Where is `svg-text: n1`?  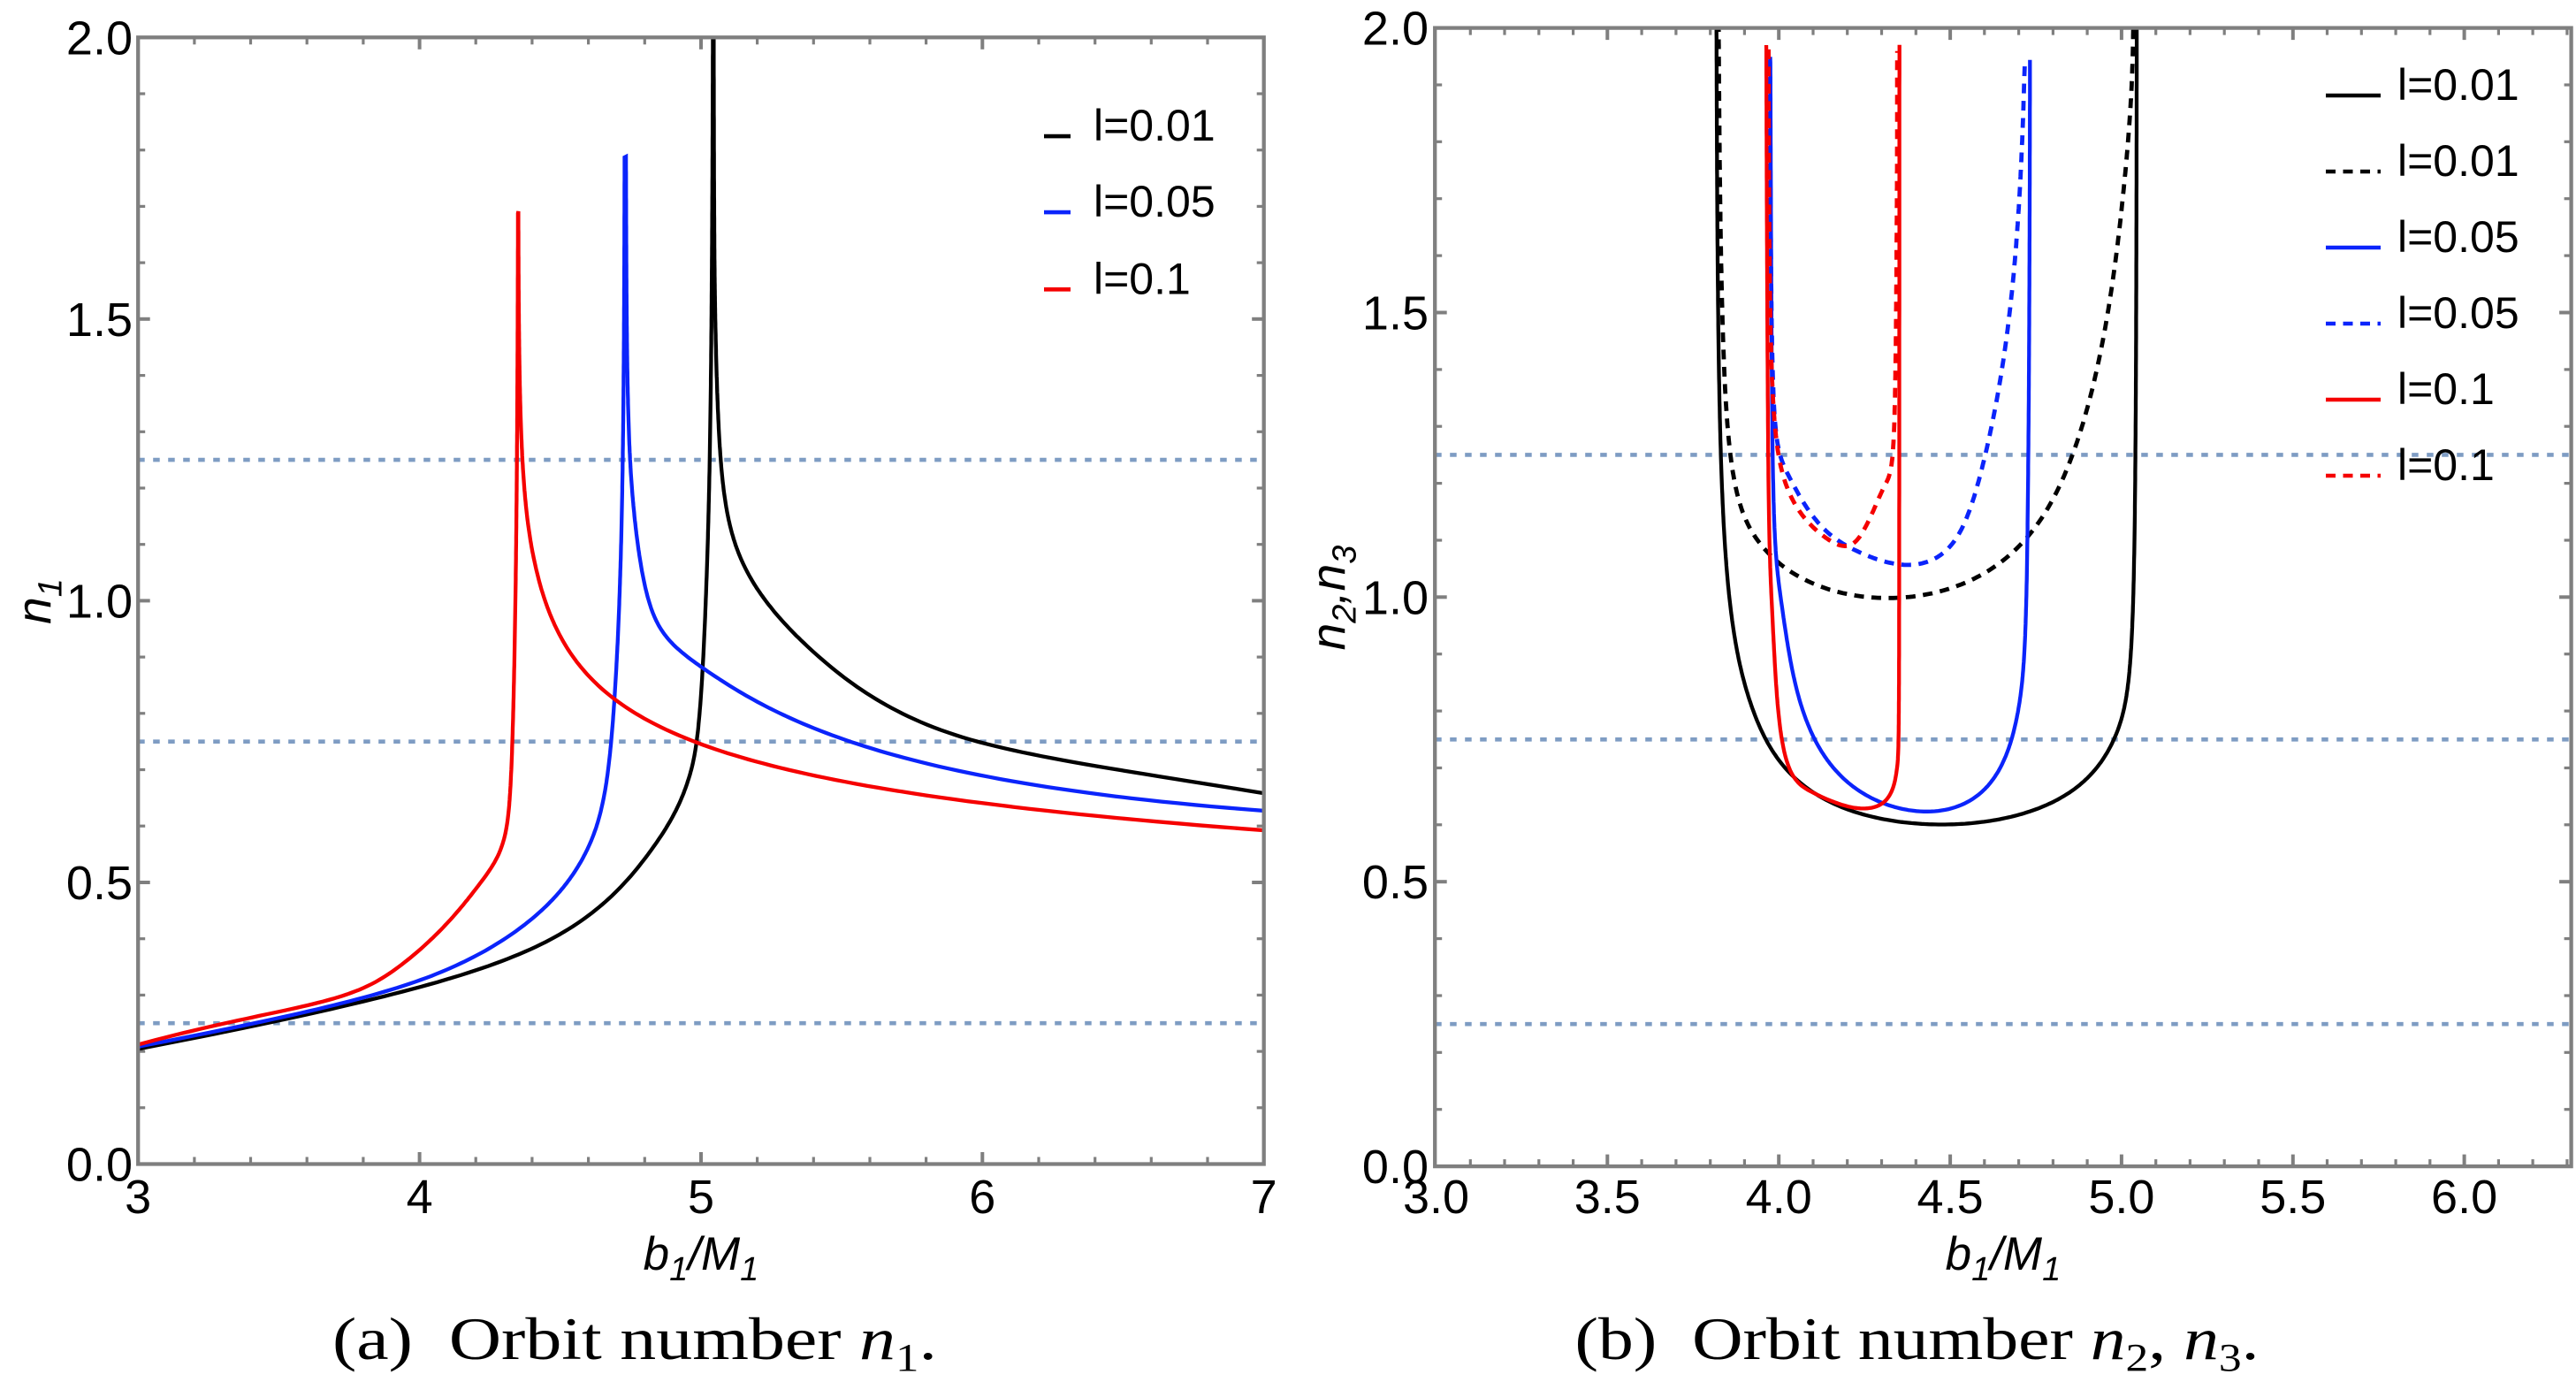 svg-text: n1 is located at coordinates (38, 601).